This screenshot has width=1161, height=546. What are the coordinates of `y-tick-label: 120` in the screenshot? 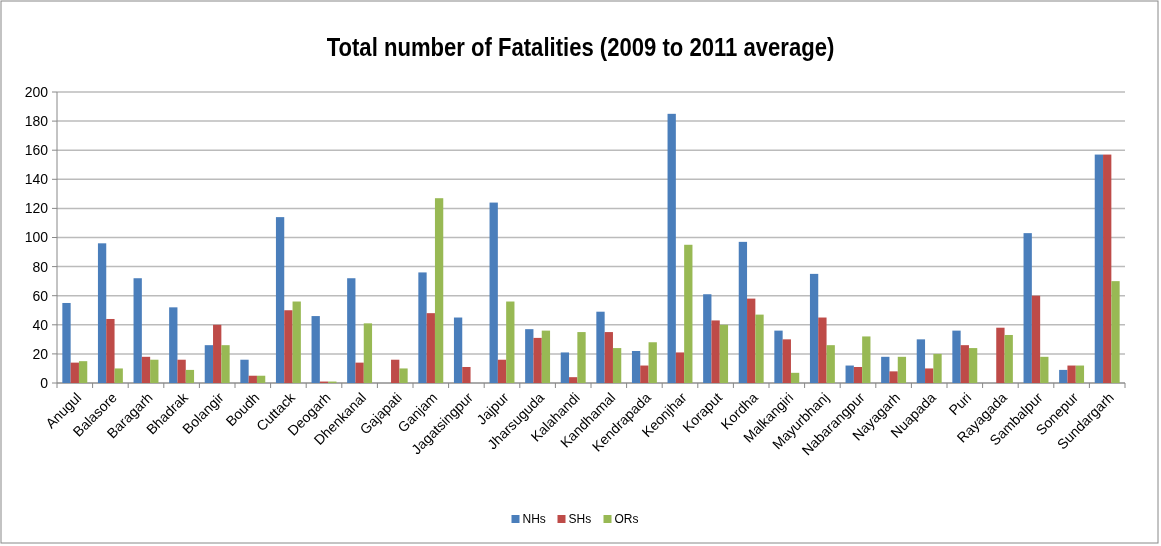 It's located at (36, 208).